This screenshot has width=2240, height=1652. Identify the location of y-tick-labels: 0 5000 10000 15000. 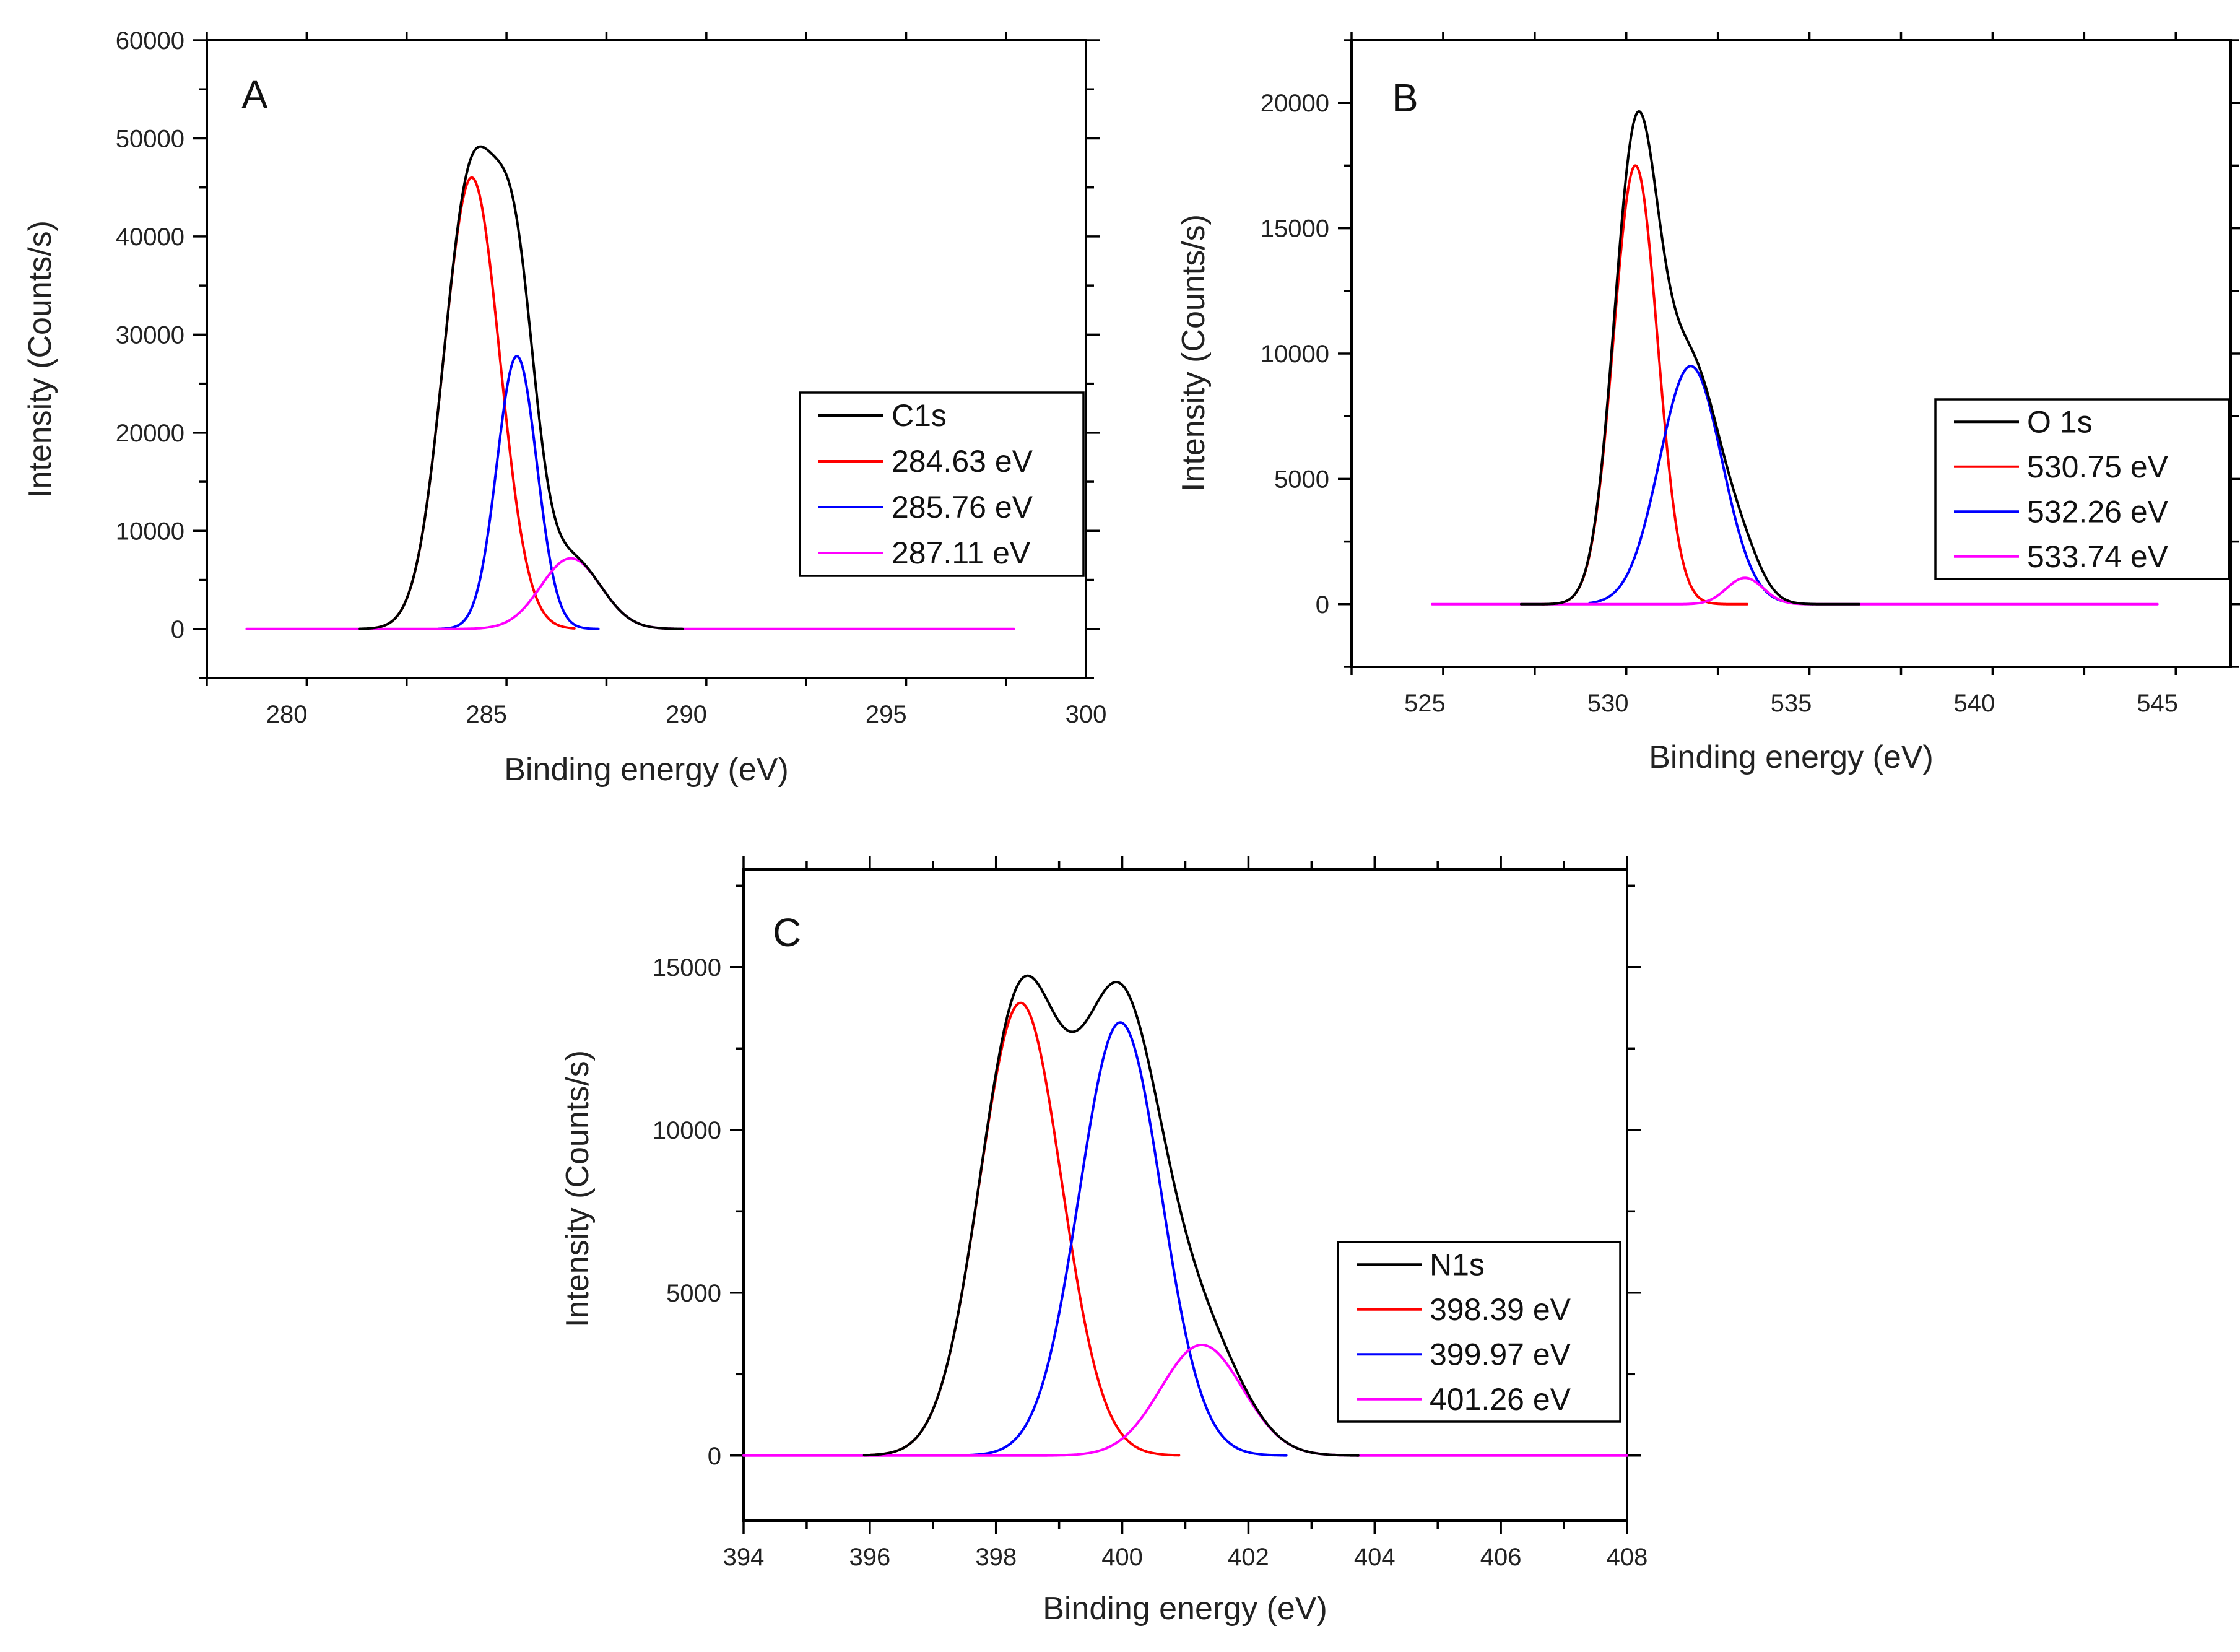
(687, 1212).